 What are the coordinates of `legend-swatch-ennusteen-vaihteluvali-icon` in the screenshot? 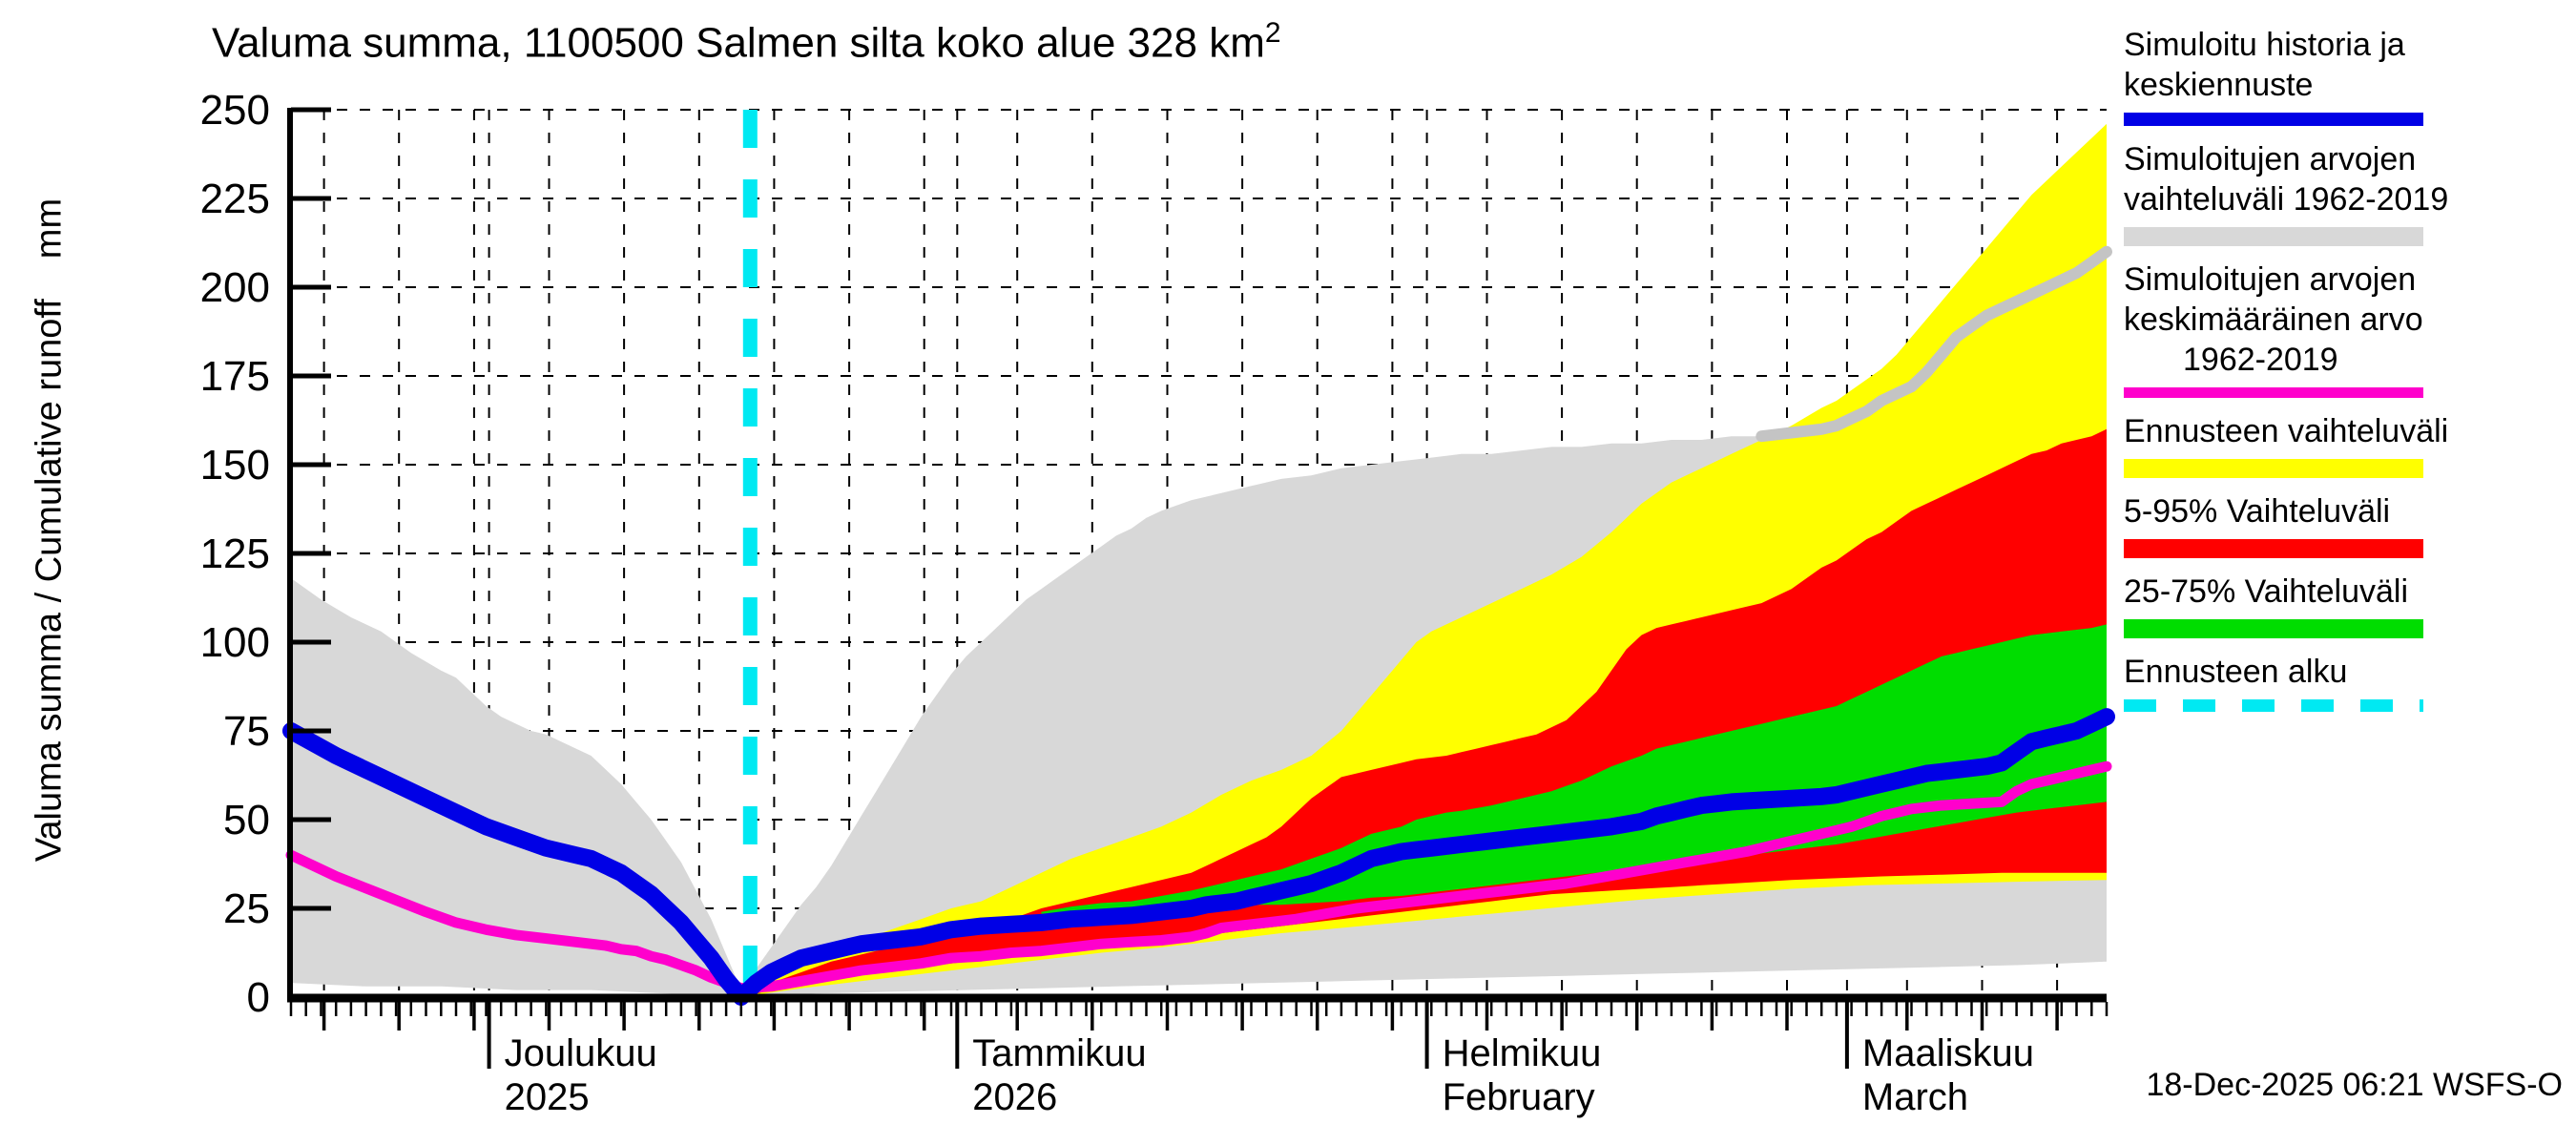 It's located at (2273, 469).